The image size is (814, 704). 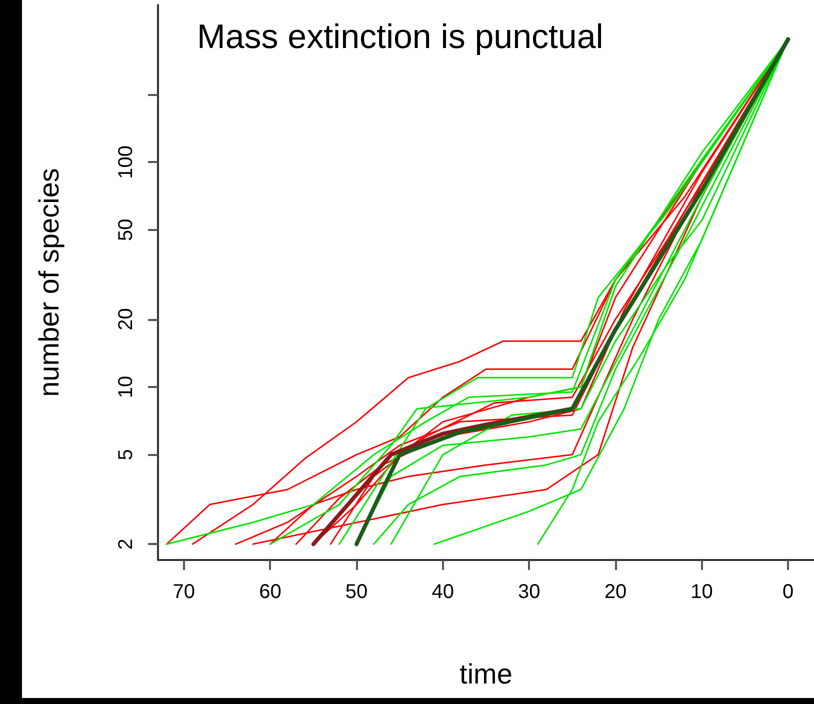 I want to click on x-tick-label: 20, so click(x=615, y=592).